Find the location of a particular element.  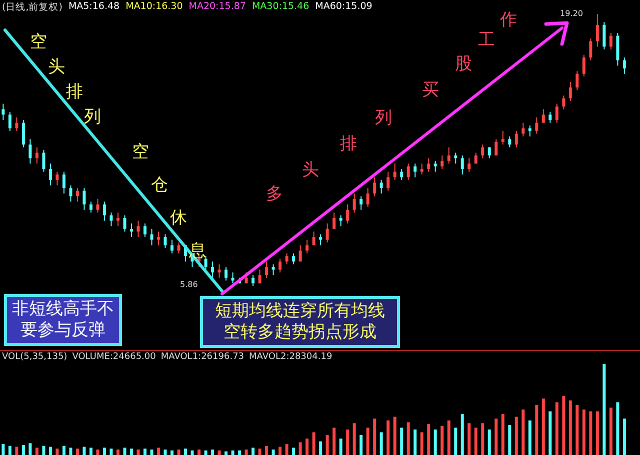

text: (日线,前复权) is located at coordinates (32, 7).